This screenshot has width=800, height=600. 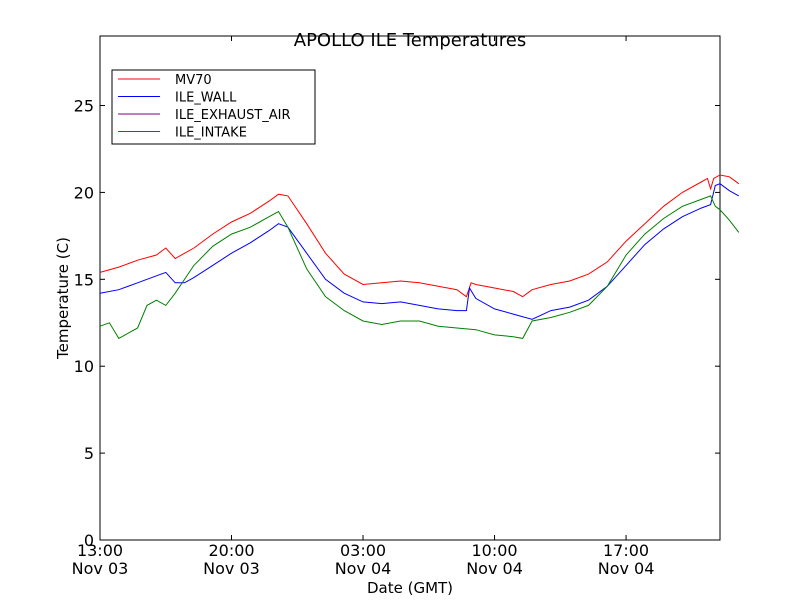 I want to click on y-tick-label: 10, so click(x=84, y=366).